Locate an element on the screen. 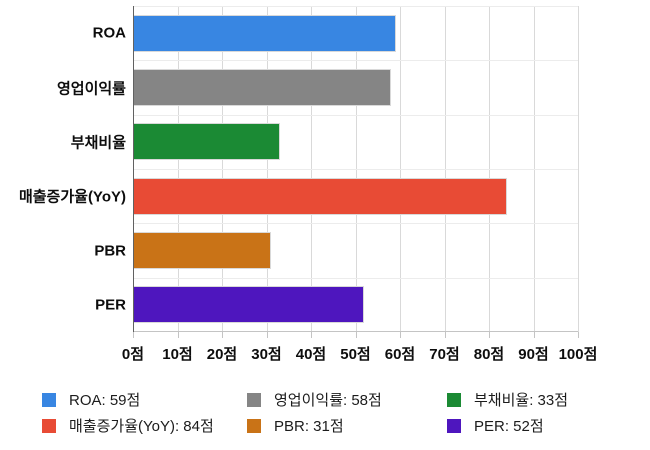  gridline-vertical is located at coordinates (578, 169).